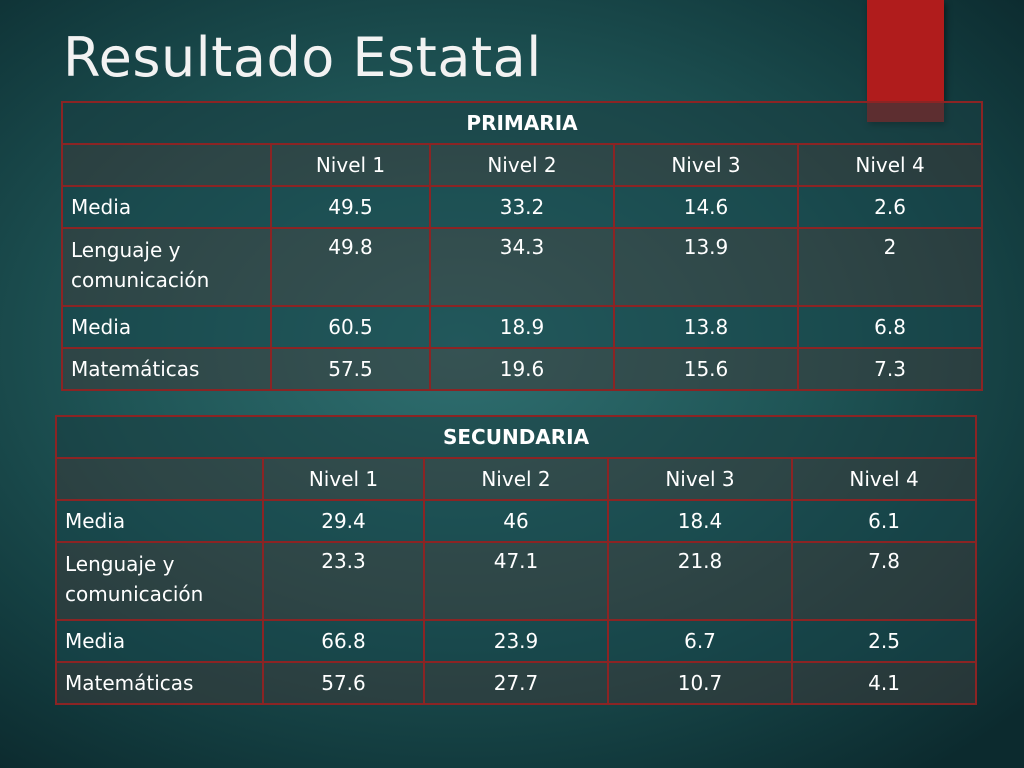 The image size is (1024, 768). What do you see at coordinates (706, 327) in the screenshot?
I see `value-cell: 13.8` at bounding box center [706, 327].